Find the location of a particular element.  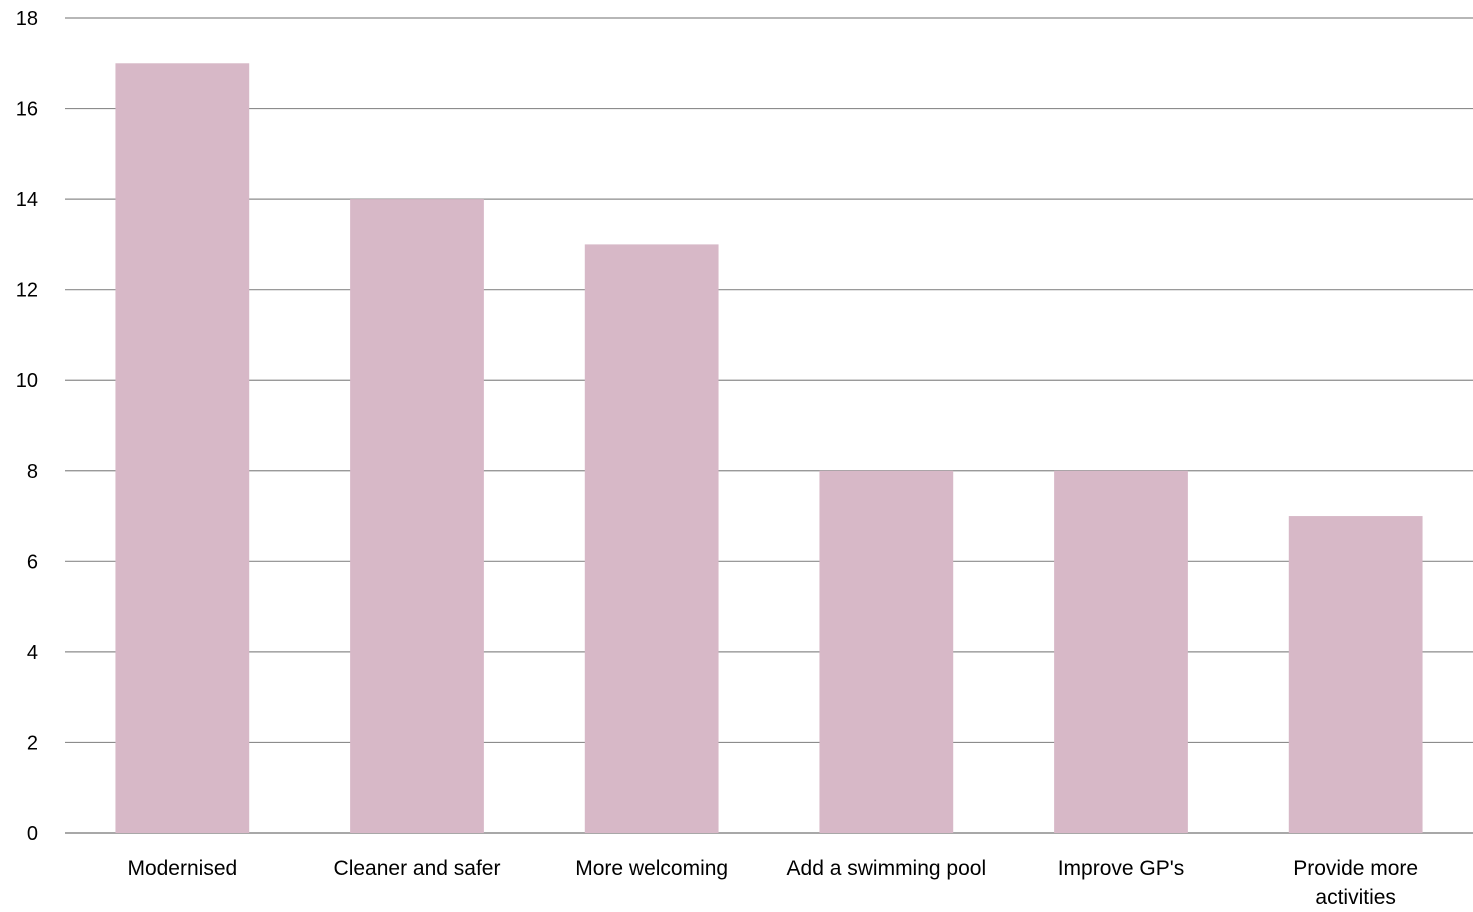

y-tick-label: 10 is located at coordinates (27, 381).